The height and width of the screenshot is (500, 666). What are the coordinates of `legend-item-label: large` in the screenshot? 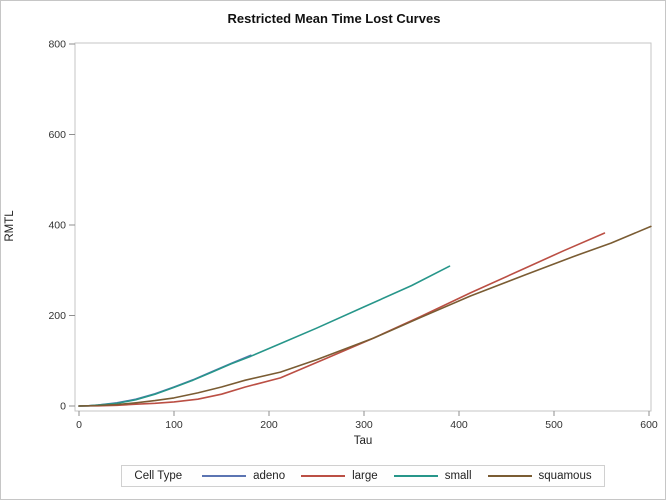 It's located at (365, 476).